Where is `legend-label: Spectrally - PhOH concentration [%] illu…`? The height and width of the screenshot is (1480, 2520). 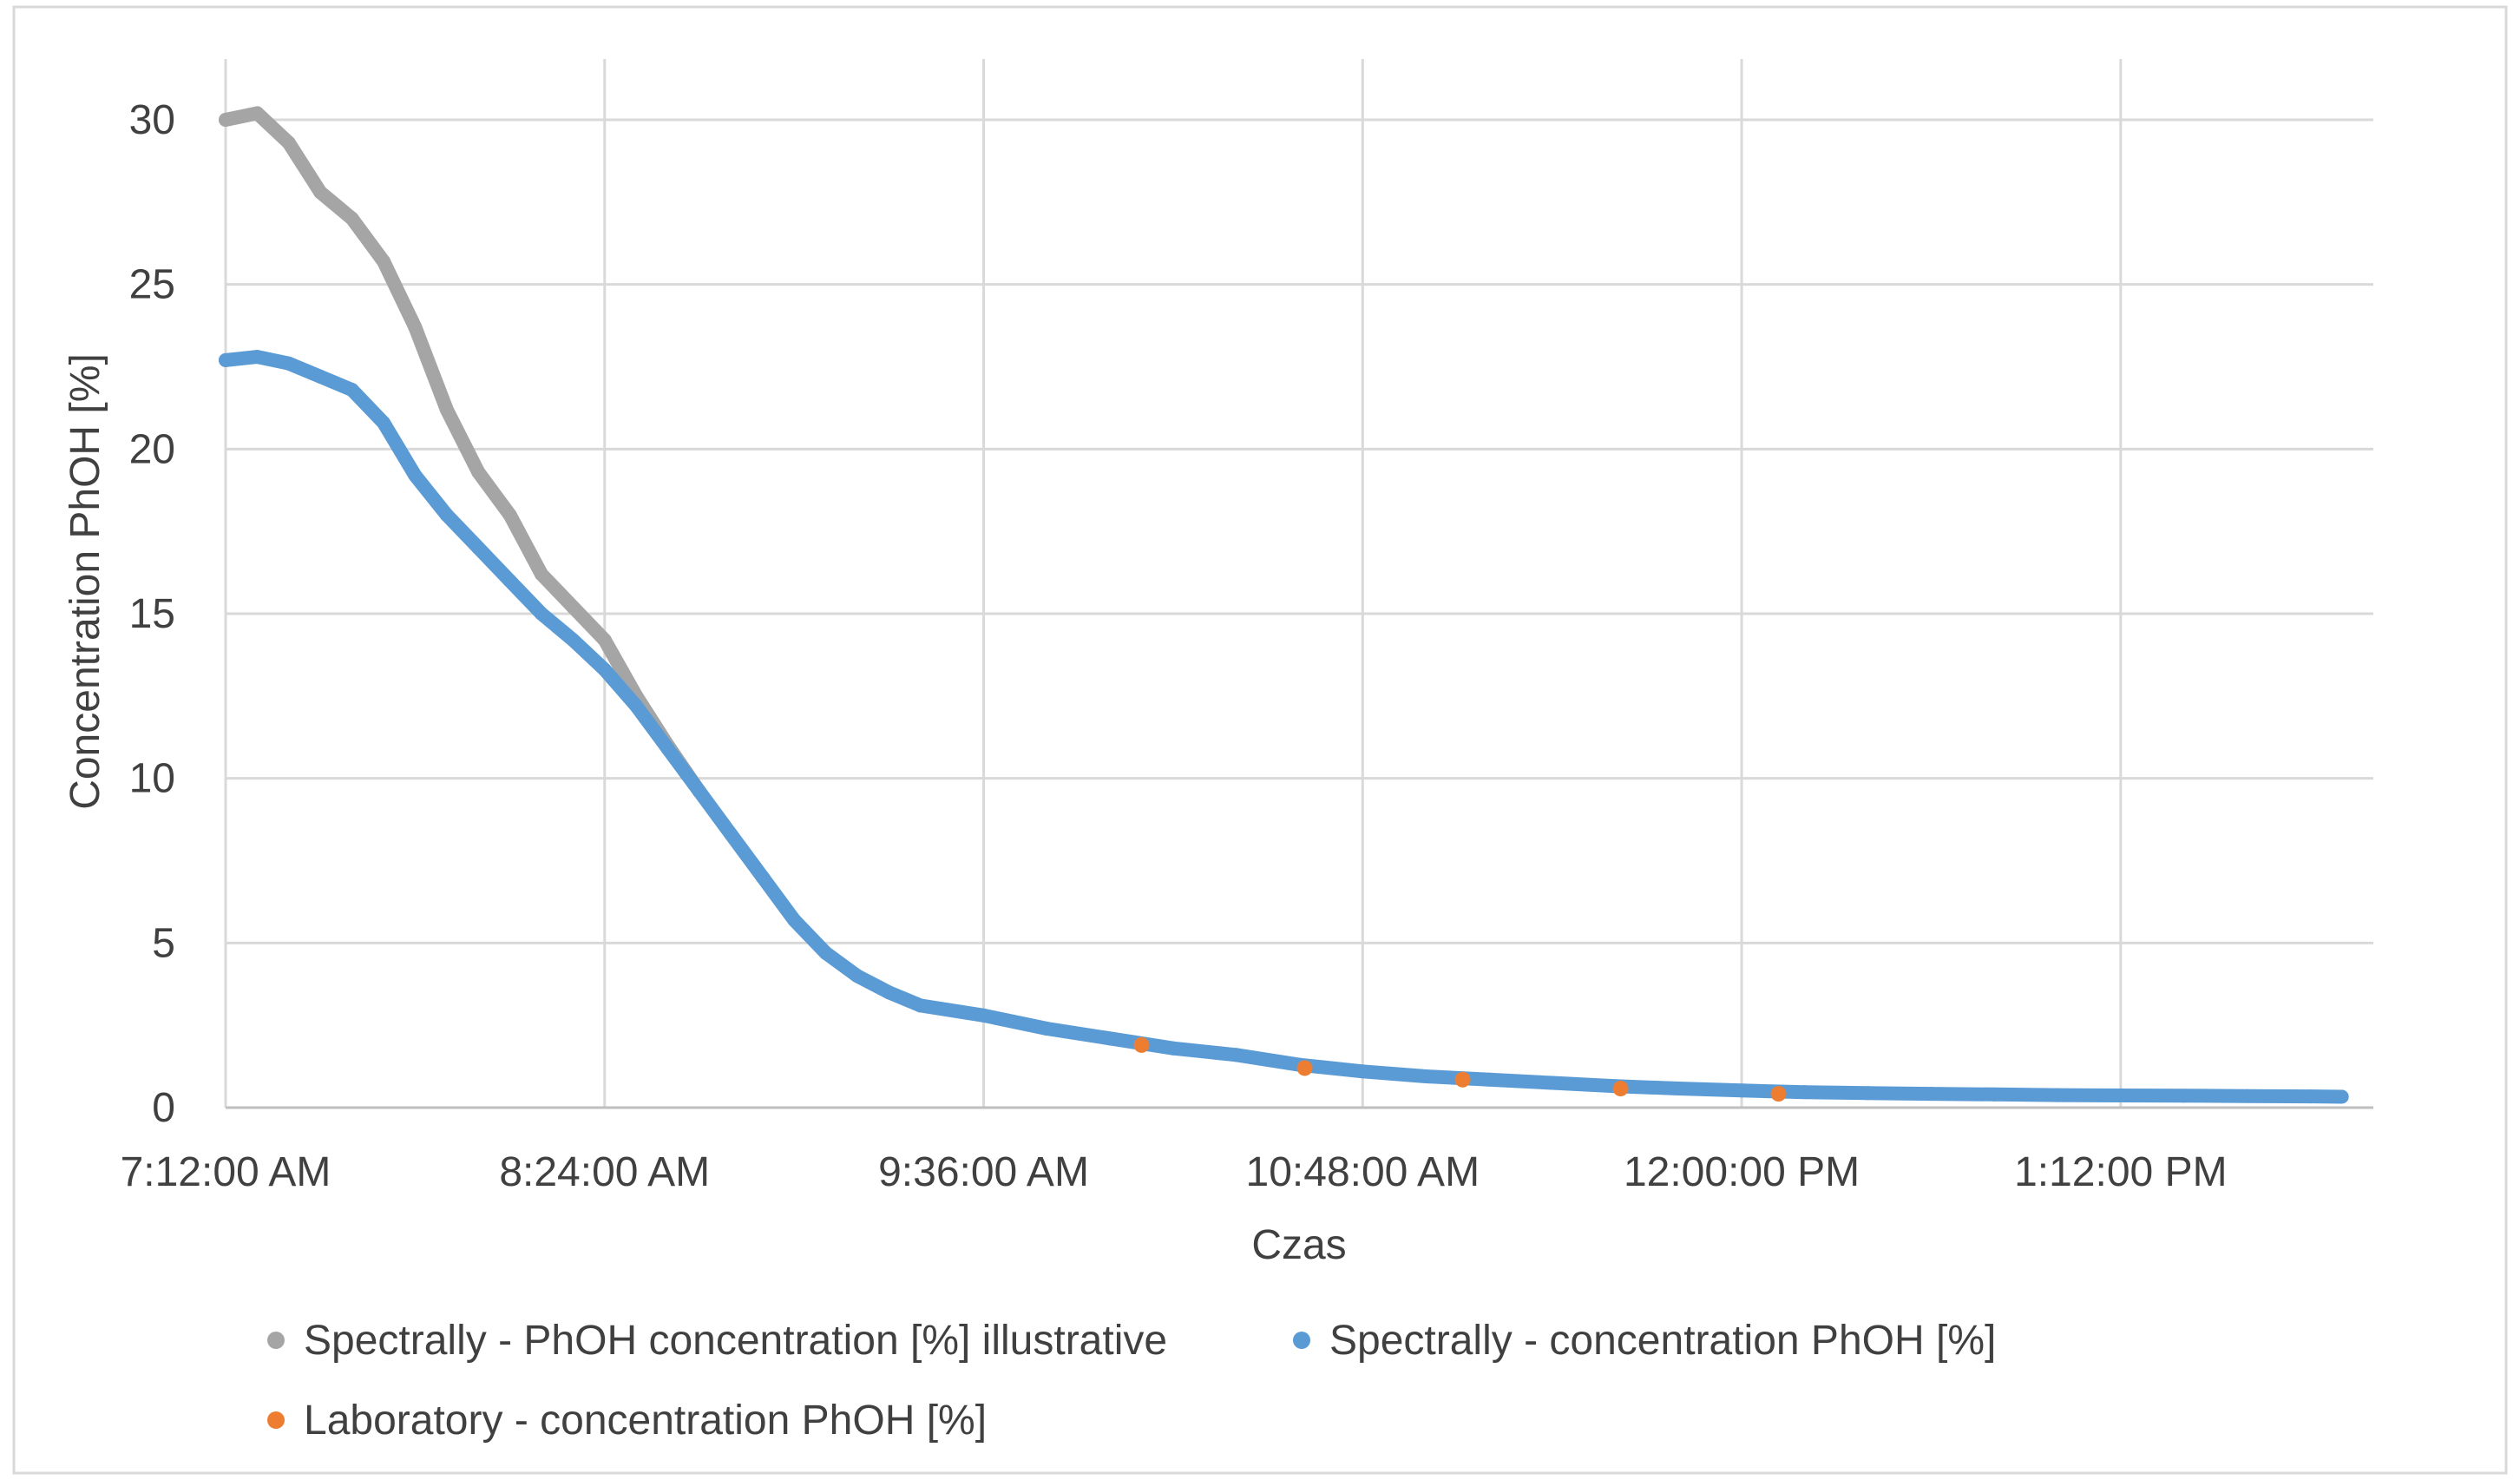
legend-label: Spectrally - PhOH concentration [%] illu… is located at coordinates (735, 1341).